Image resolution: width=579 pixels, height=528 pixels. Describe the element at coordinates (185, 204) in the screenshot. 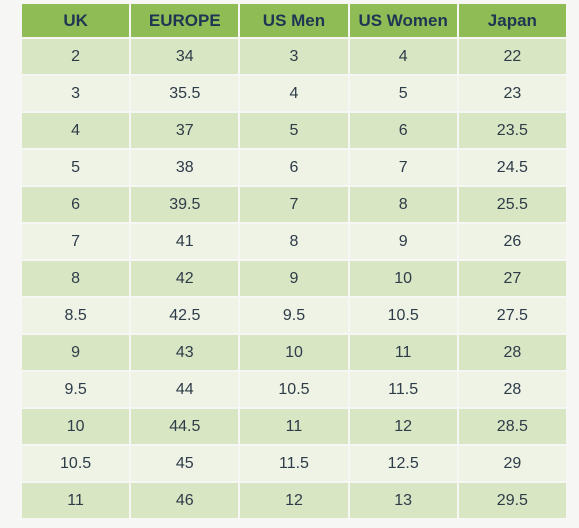

I see `table-cell: 39.5` at that location.